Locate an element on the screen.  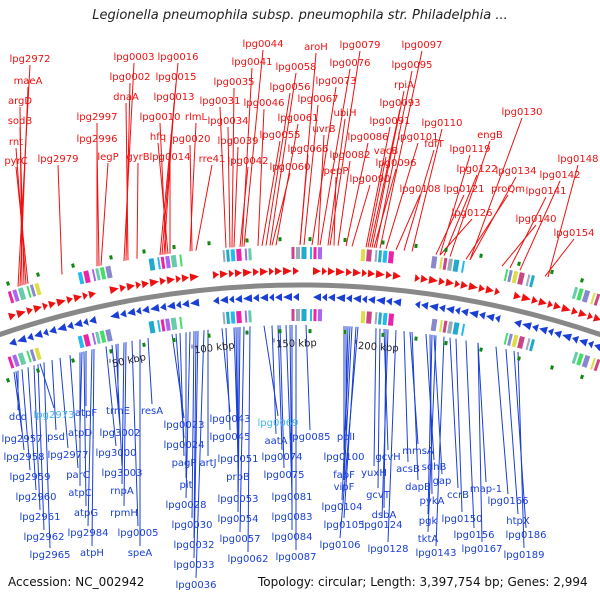
gene-label-reverse: lpg0023 is located at coordinates (184, 425).